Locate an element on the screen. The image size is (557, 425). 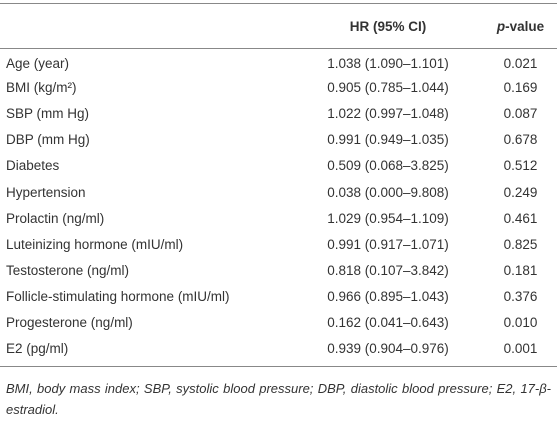
table-row: Age (year) 1.038 (1.090–1.101) 0.021 is located at coordinates (278, 62).